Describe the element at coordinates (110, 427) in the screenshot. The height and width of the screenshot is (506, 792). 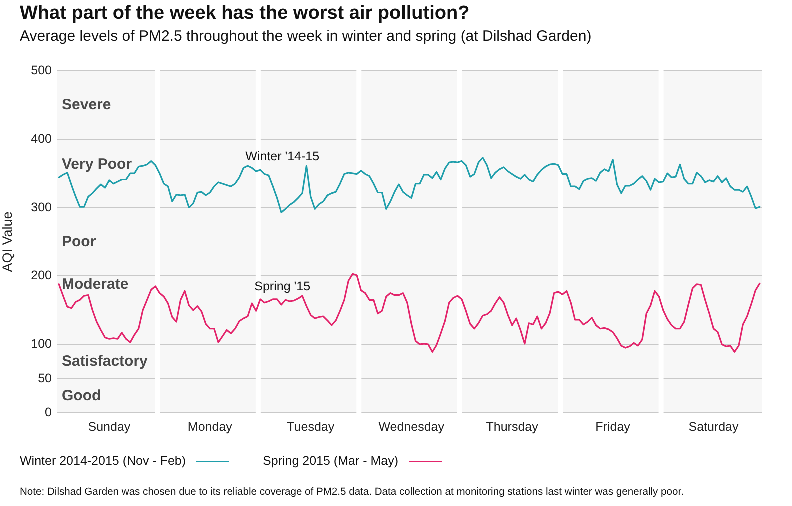
I see `x-tick-label: Sunday` at that location.